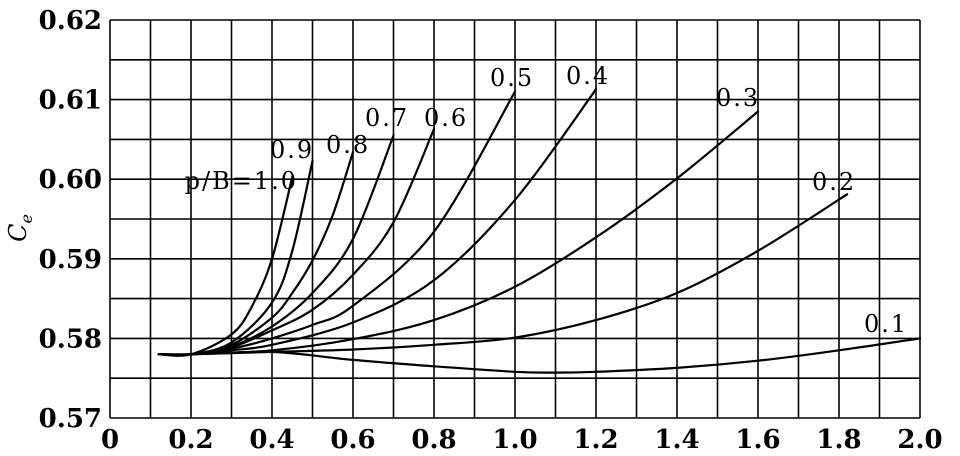  Describe the element at coordinates (433, 440) in the screenshot. I see `x-tick-label: 0.8` at that location.